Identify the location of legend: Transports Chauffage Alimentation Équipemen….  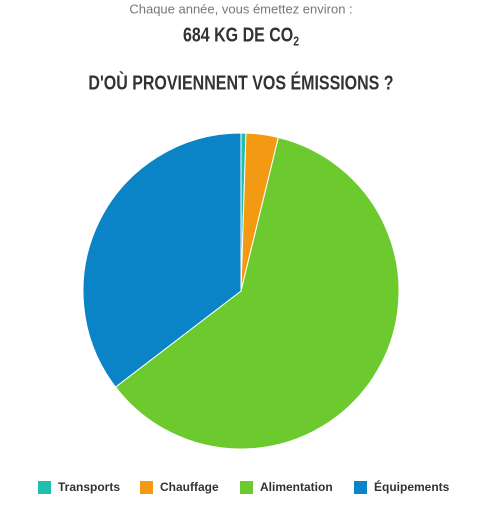
(244, 486).